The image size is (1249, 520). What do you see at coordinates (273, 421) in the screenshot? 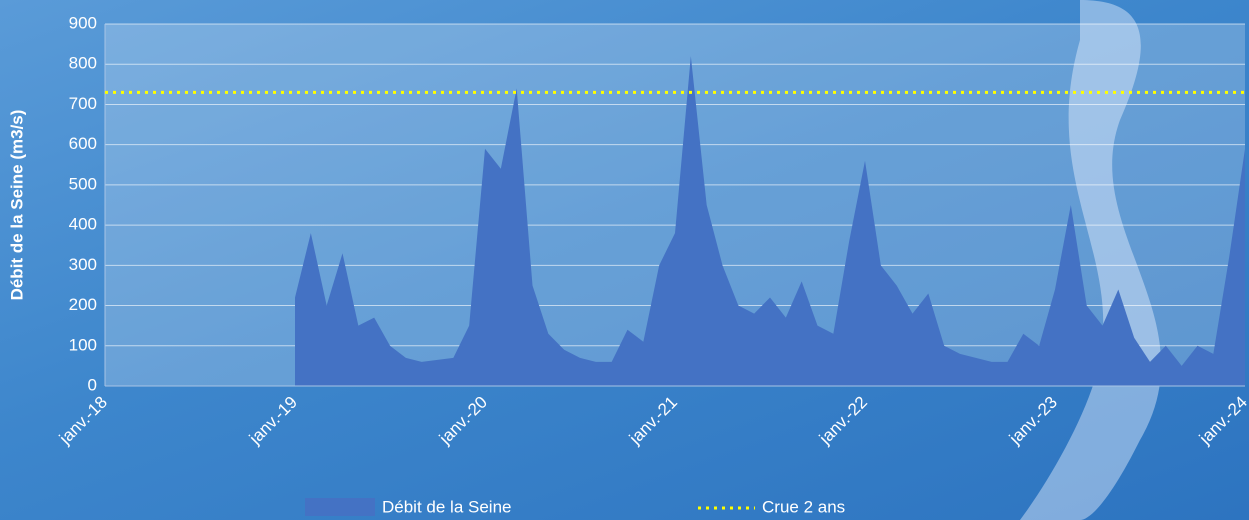
I see `x-tick-label: janv.-19` at bounding box center [273, 421].